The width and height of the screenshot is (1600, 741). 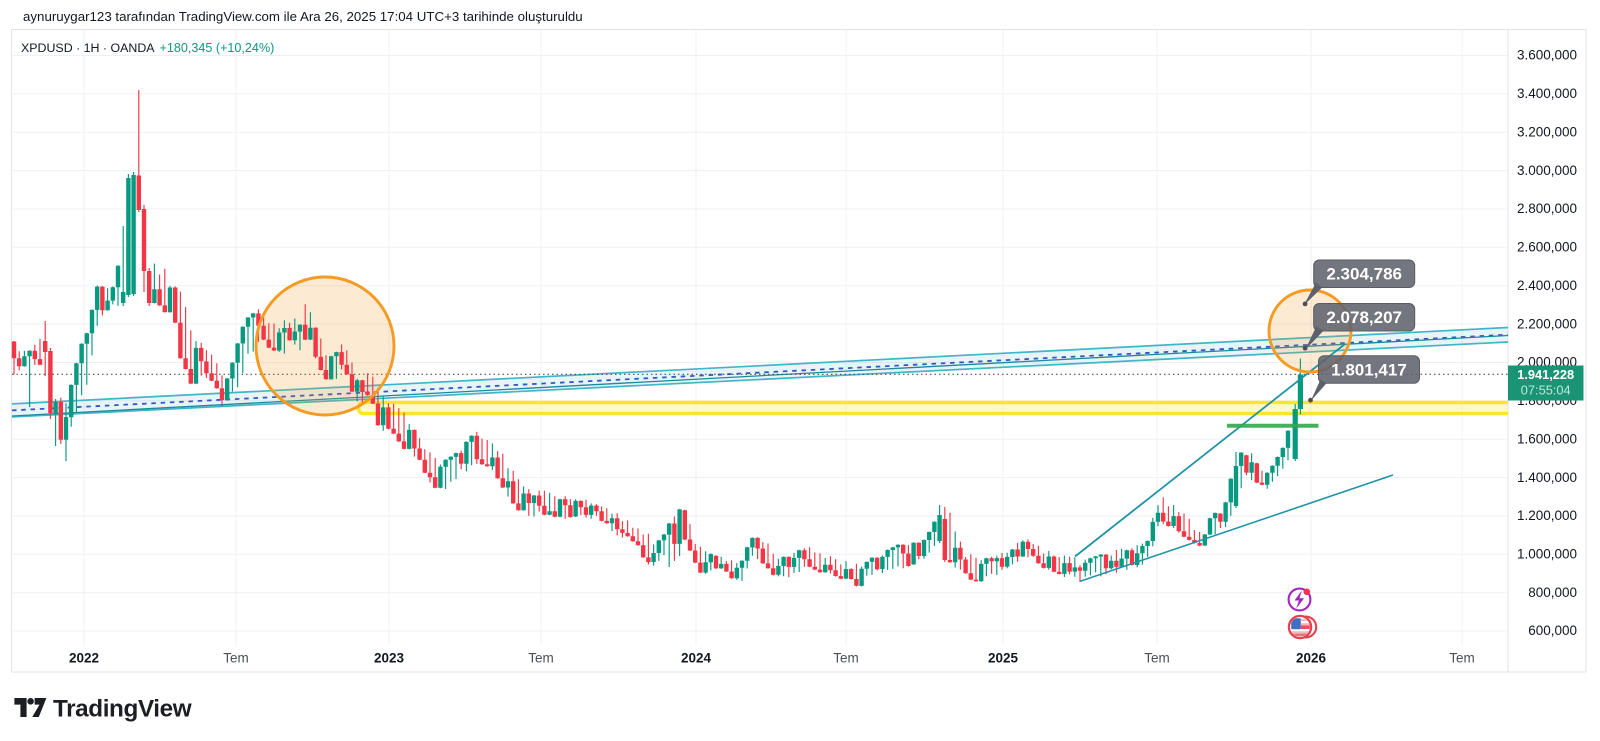 What do you see at coordinates (122, 709) in the screenshot?
I see `svg-text: TradingView` at bounding box center [122, 709].